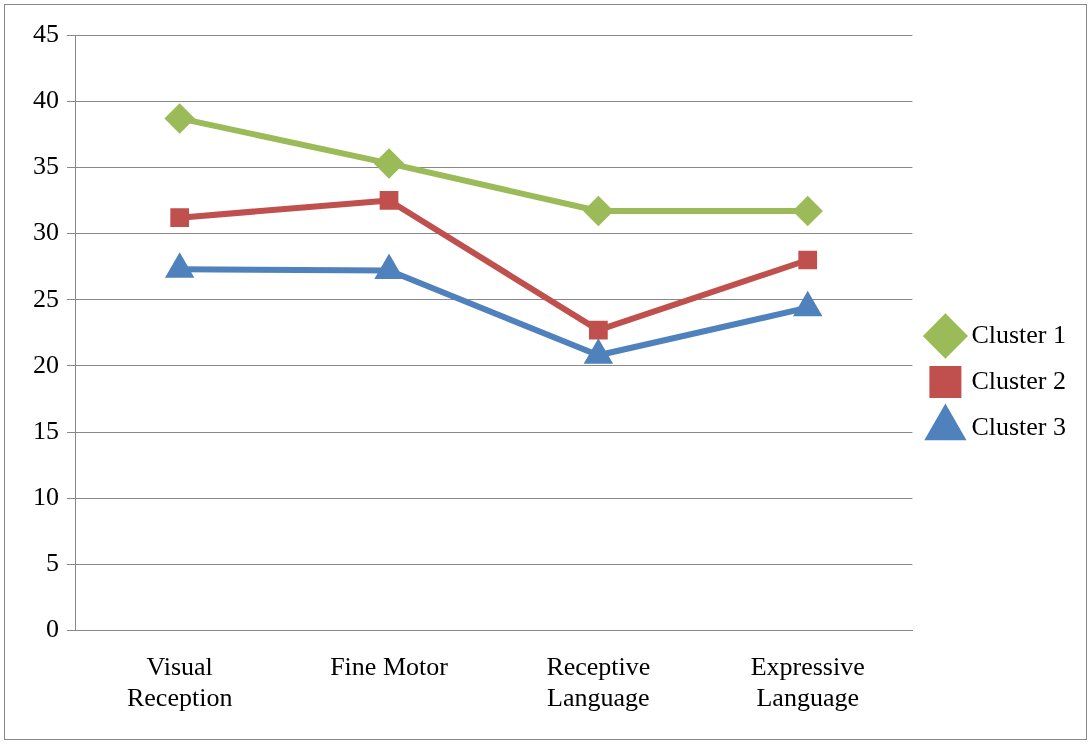 The width and height of the screenshot is (1091, 744). Describe the element at coordinates (179, 682) in the screenshot. I see `x-tick-label: Visual Reception` at that location.